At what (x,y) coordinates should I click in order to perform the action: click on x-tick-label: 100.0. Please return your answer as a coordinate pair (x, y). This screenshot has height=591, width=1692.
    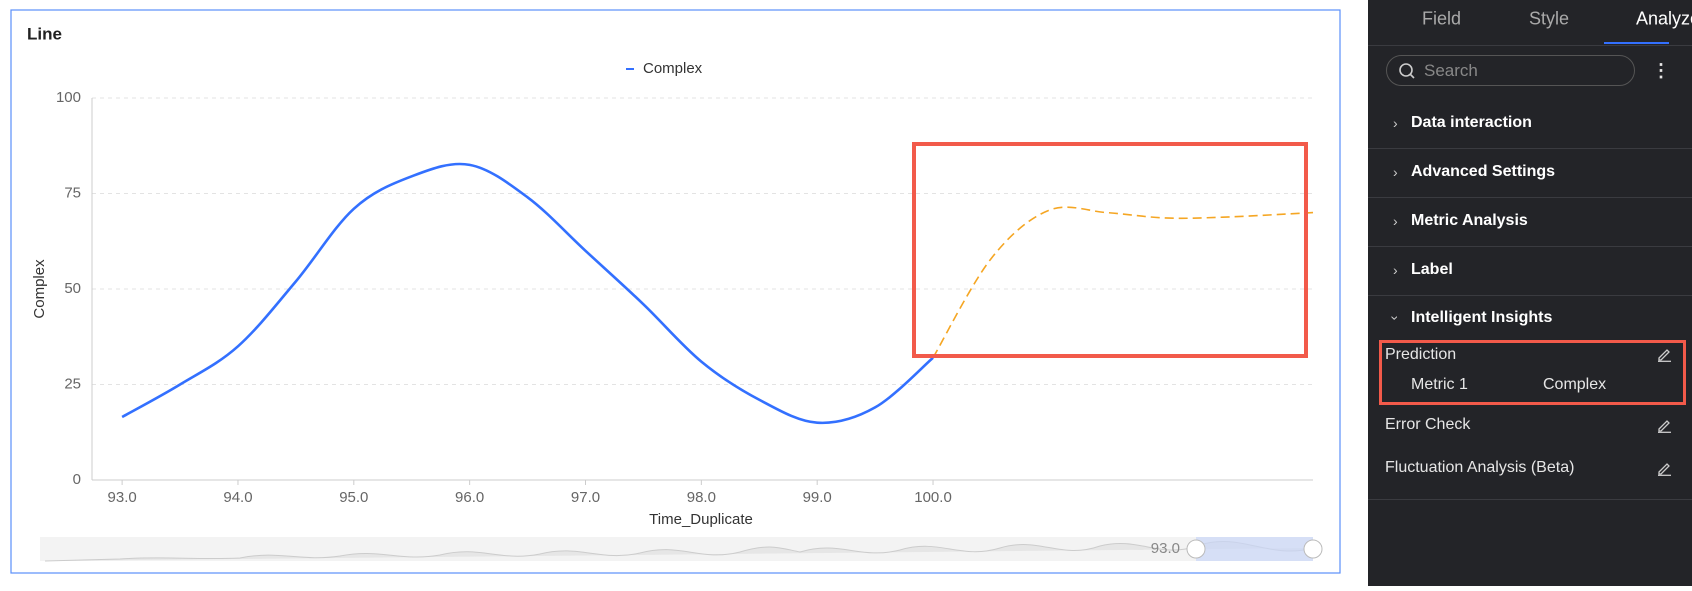
    Looking at the image, I should click on (933, 497).